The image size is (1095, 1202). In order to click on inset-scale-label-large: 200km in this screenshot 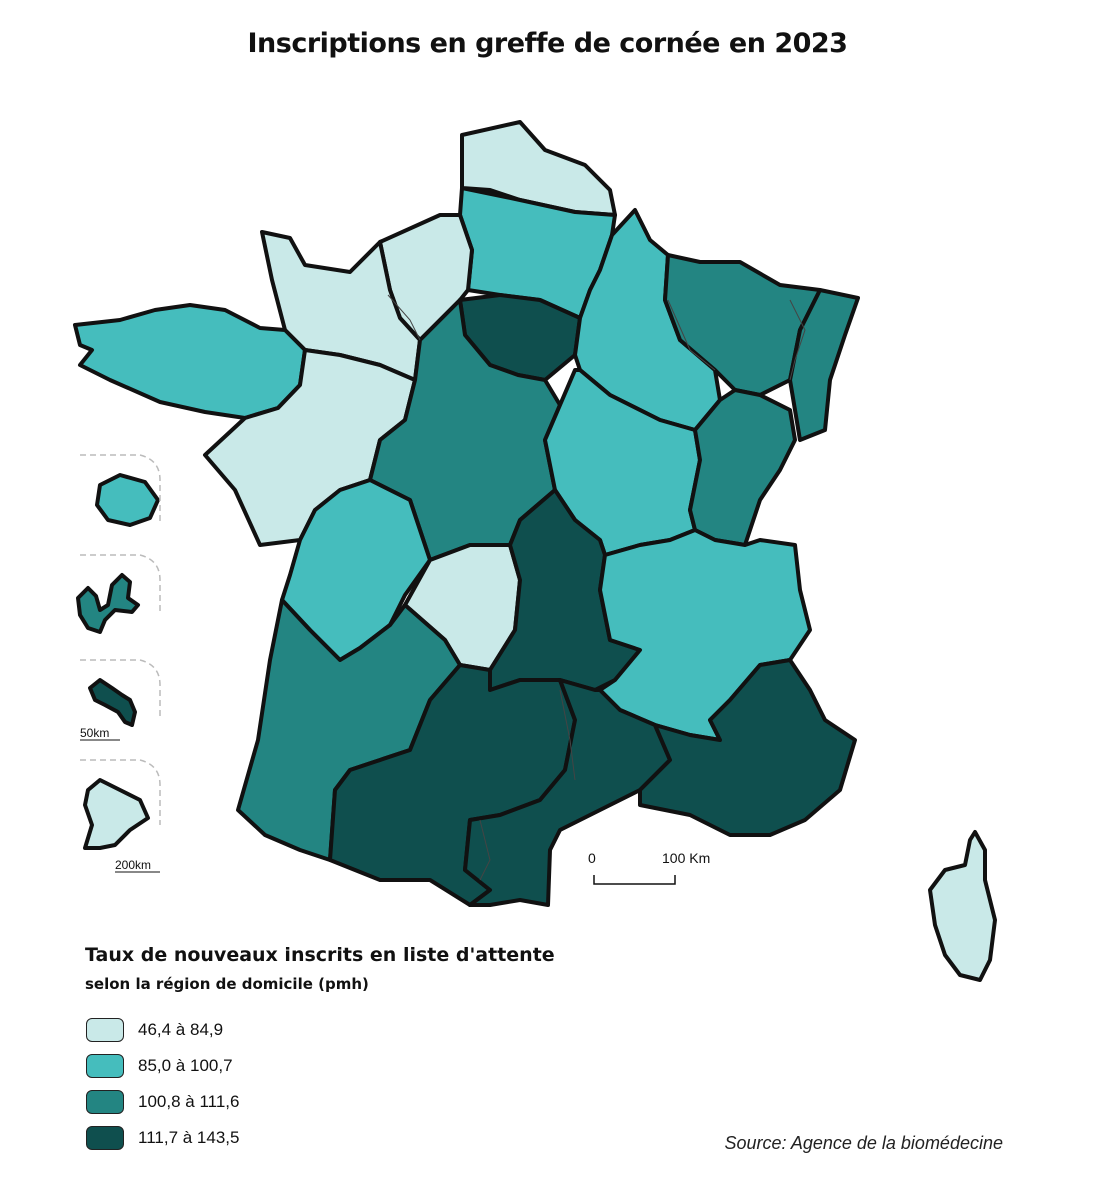, I will do `click(133, 865)`.